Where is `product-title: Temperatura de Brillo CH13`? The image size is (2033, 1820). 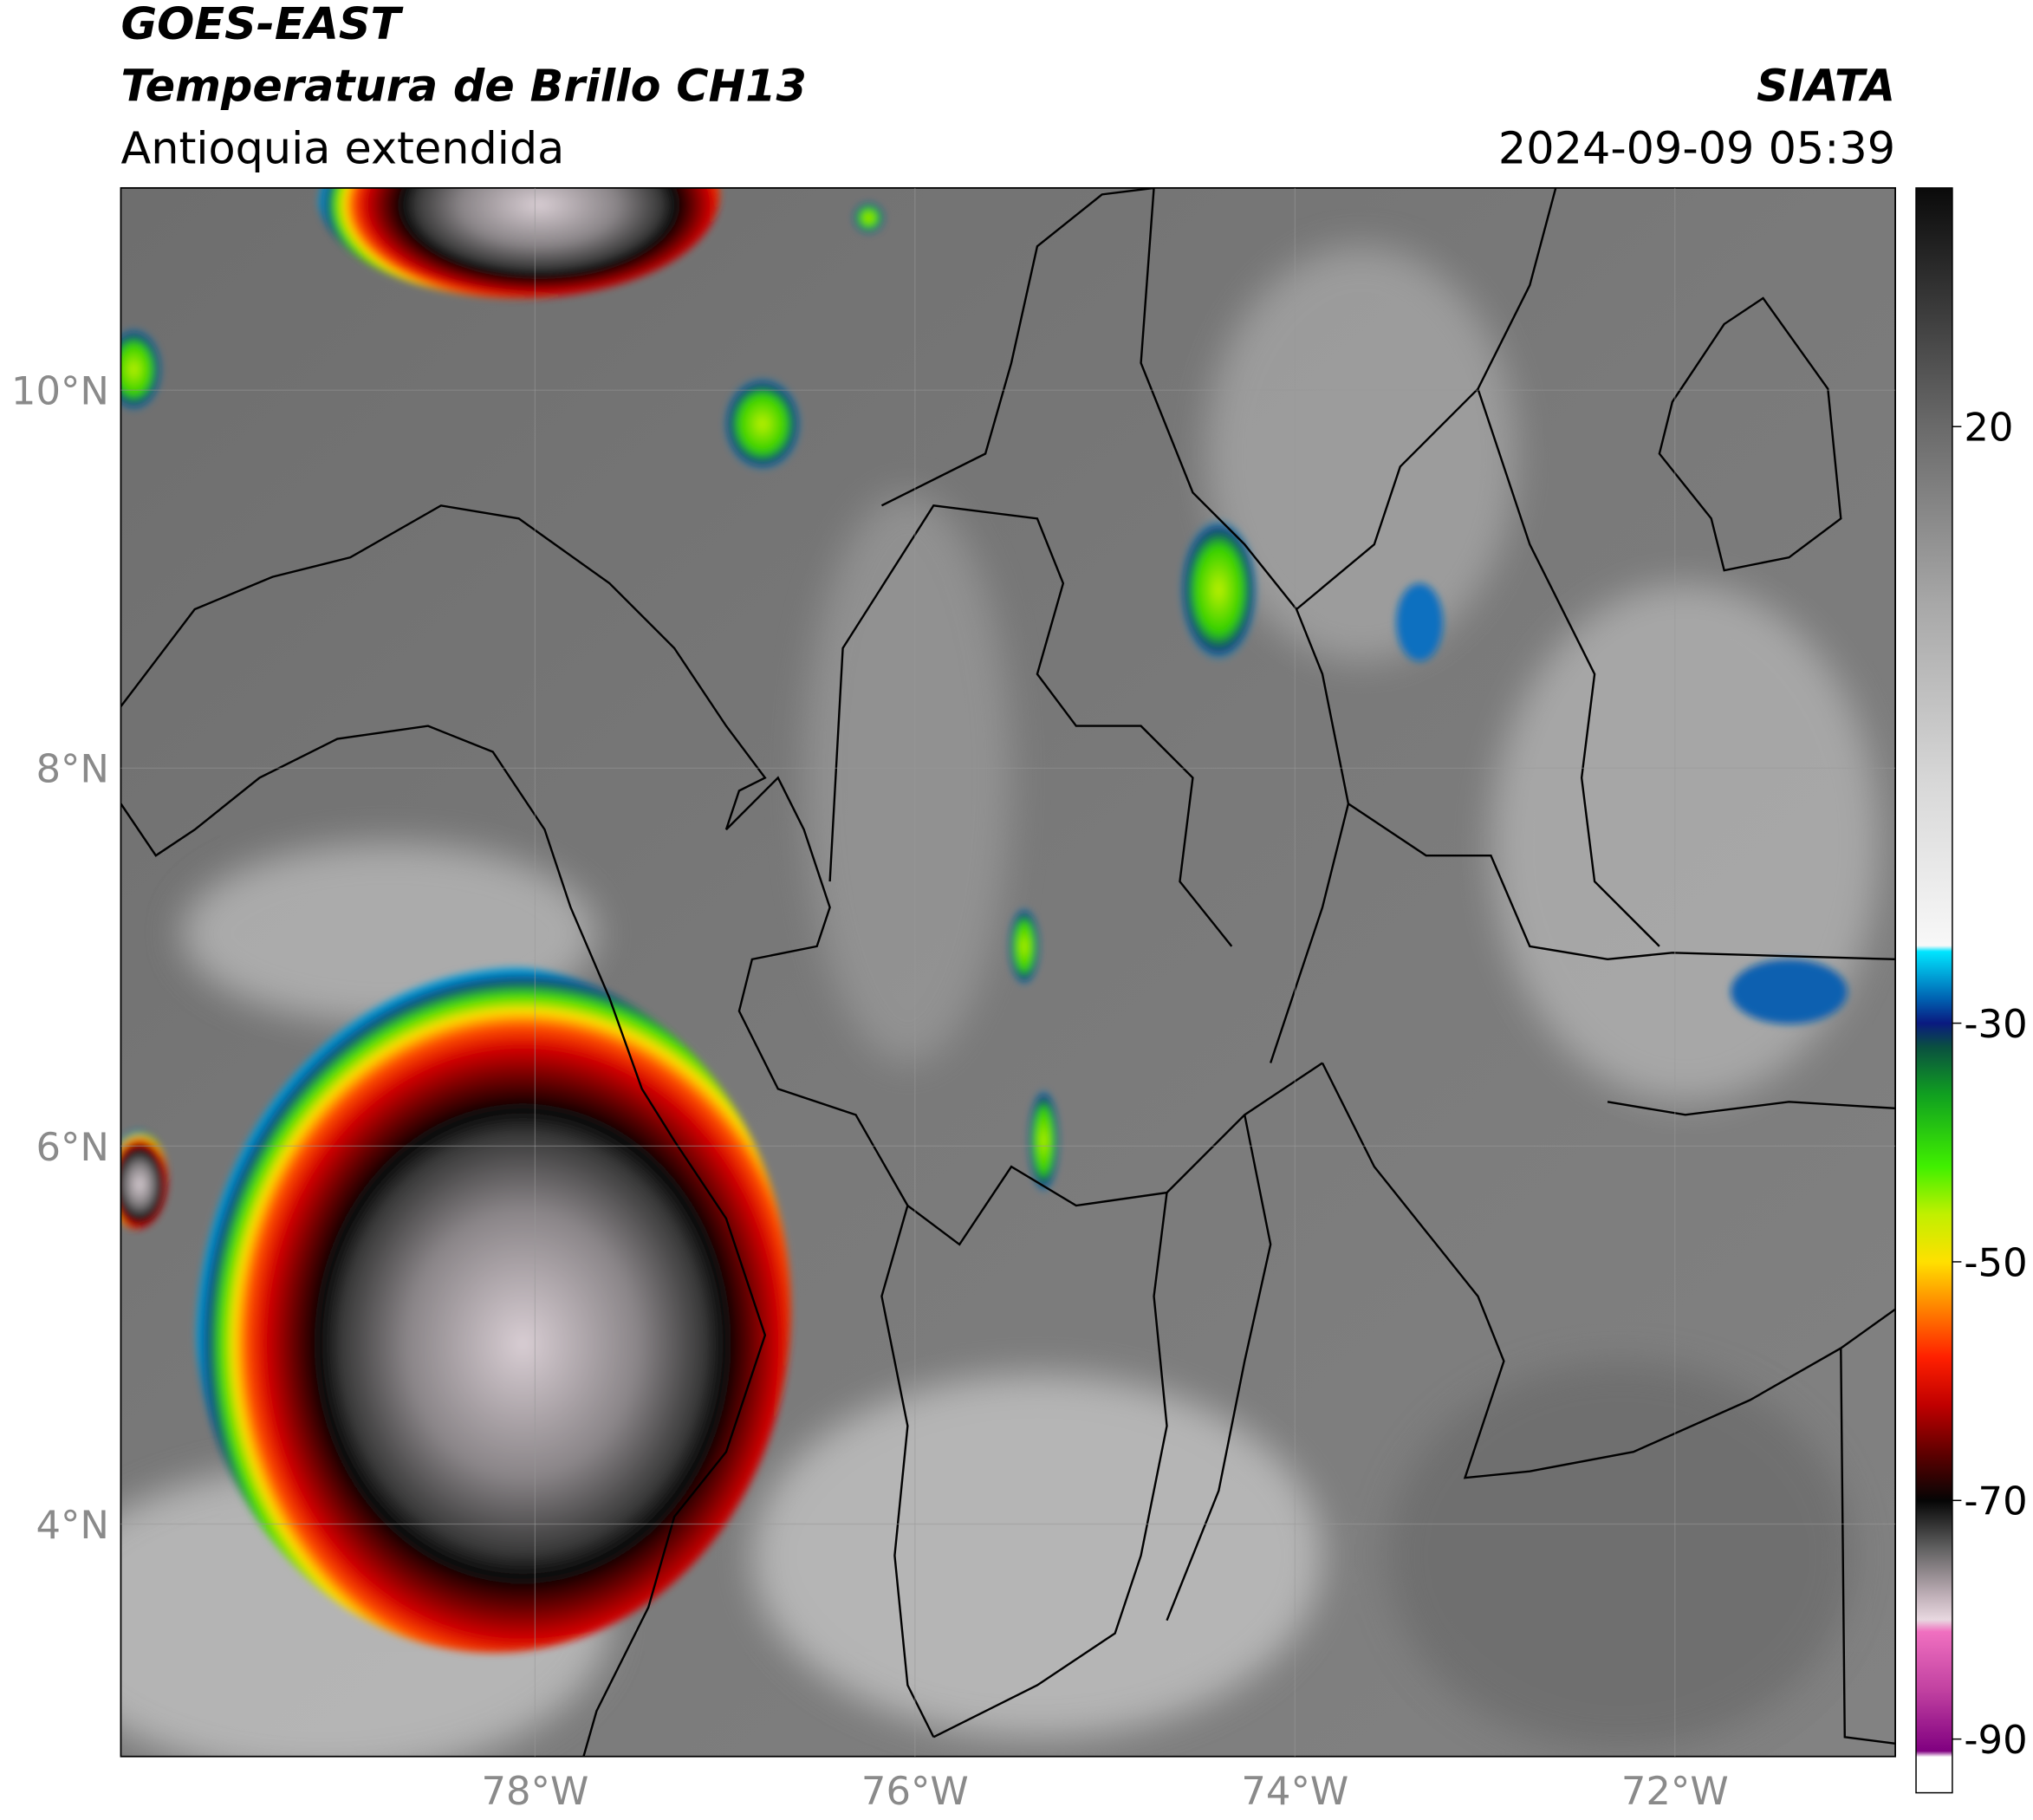 product-title: Temperatura de Brillo CH13 is located at coordinates (463, 86).